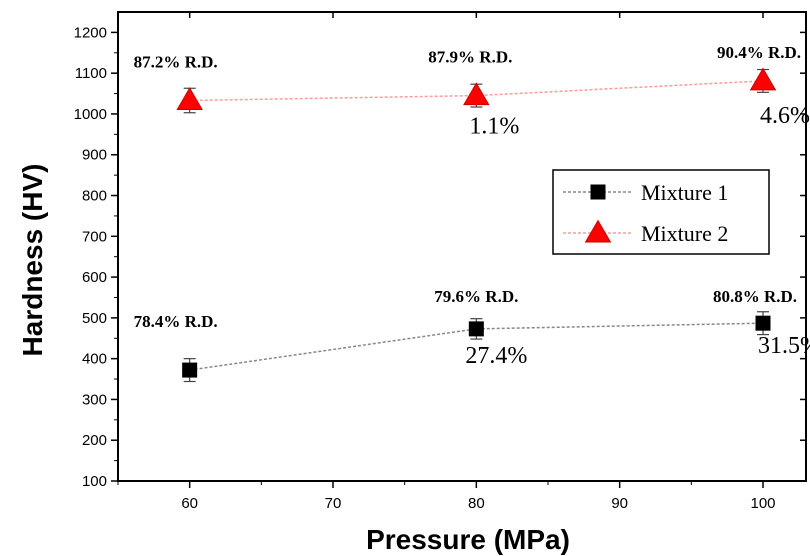 The width and height of the screenshot is (810, 556). What do you see at coordinates (476, 296) in the screenshot?
I see `density-label: 79.6% R.D.` at bounding box center [476, 296].